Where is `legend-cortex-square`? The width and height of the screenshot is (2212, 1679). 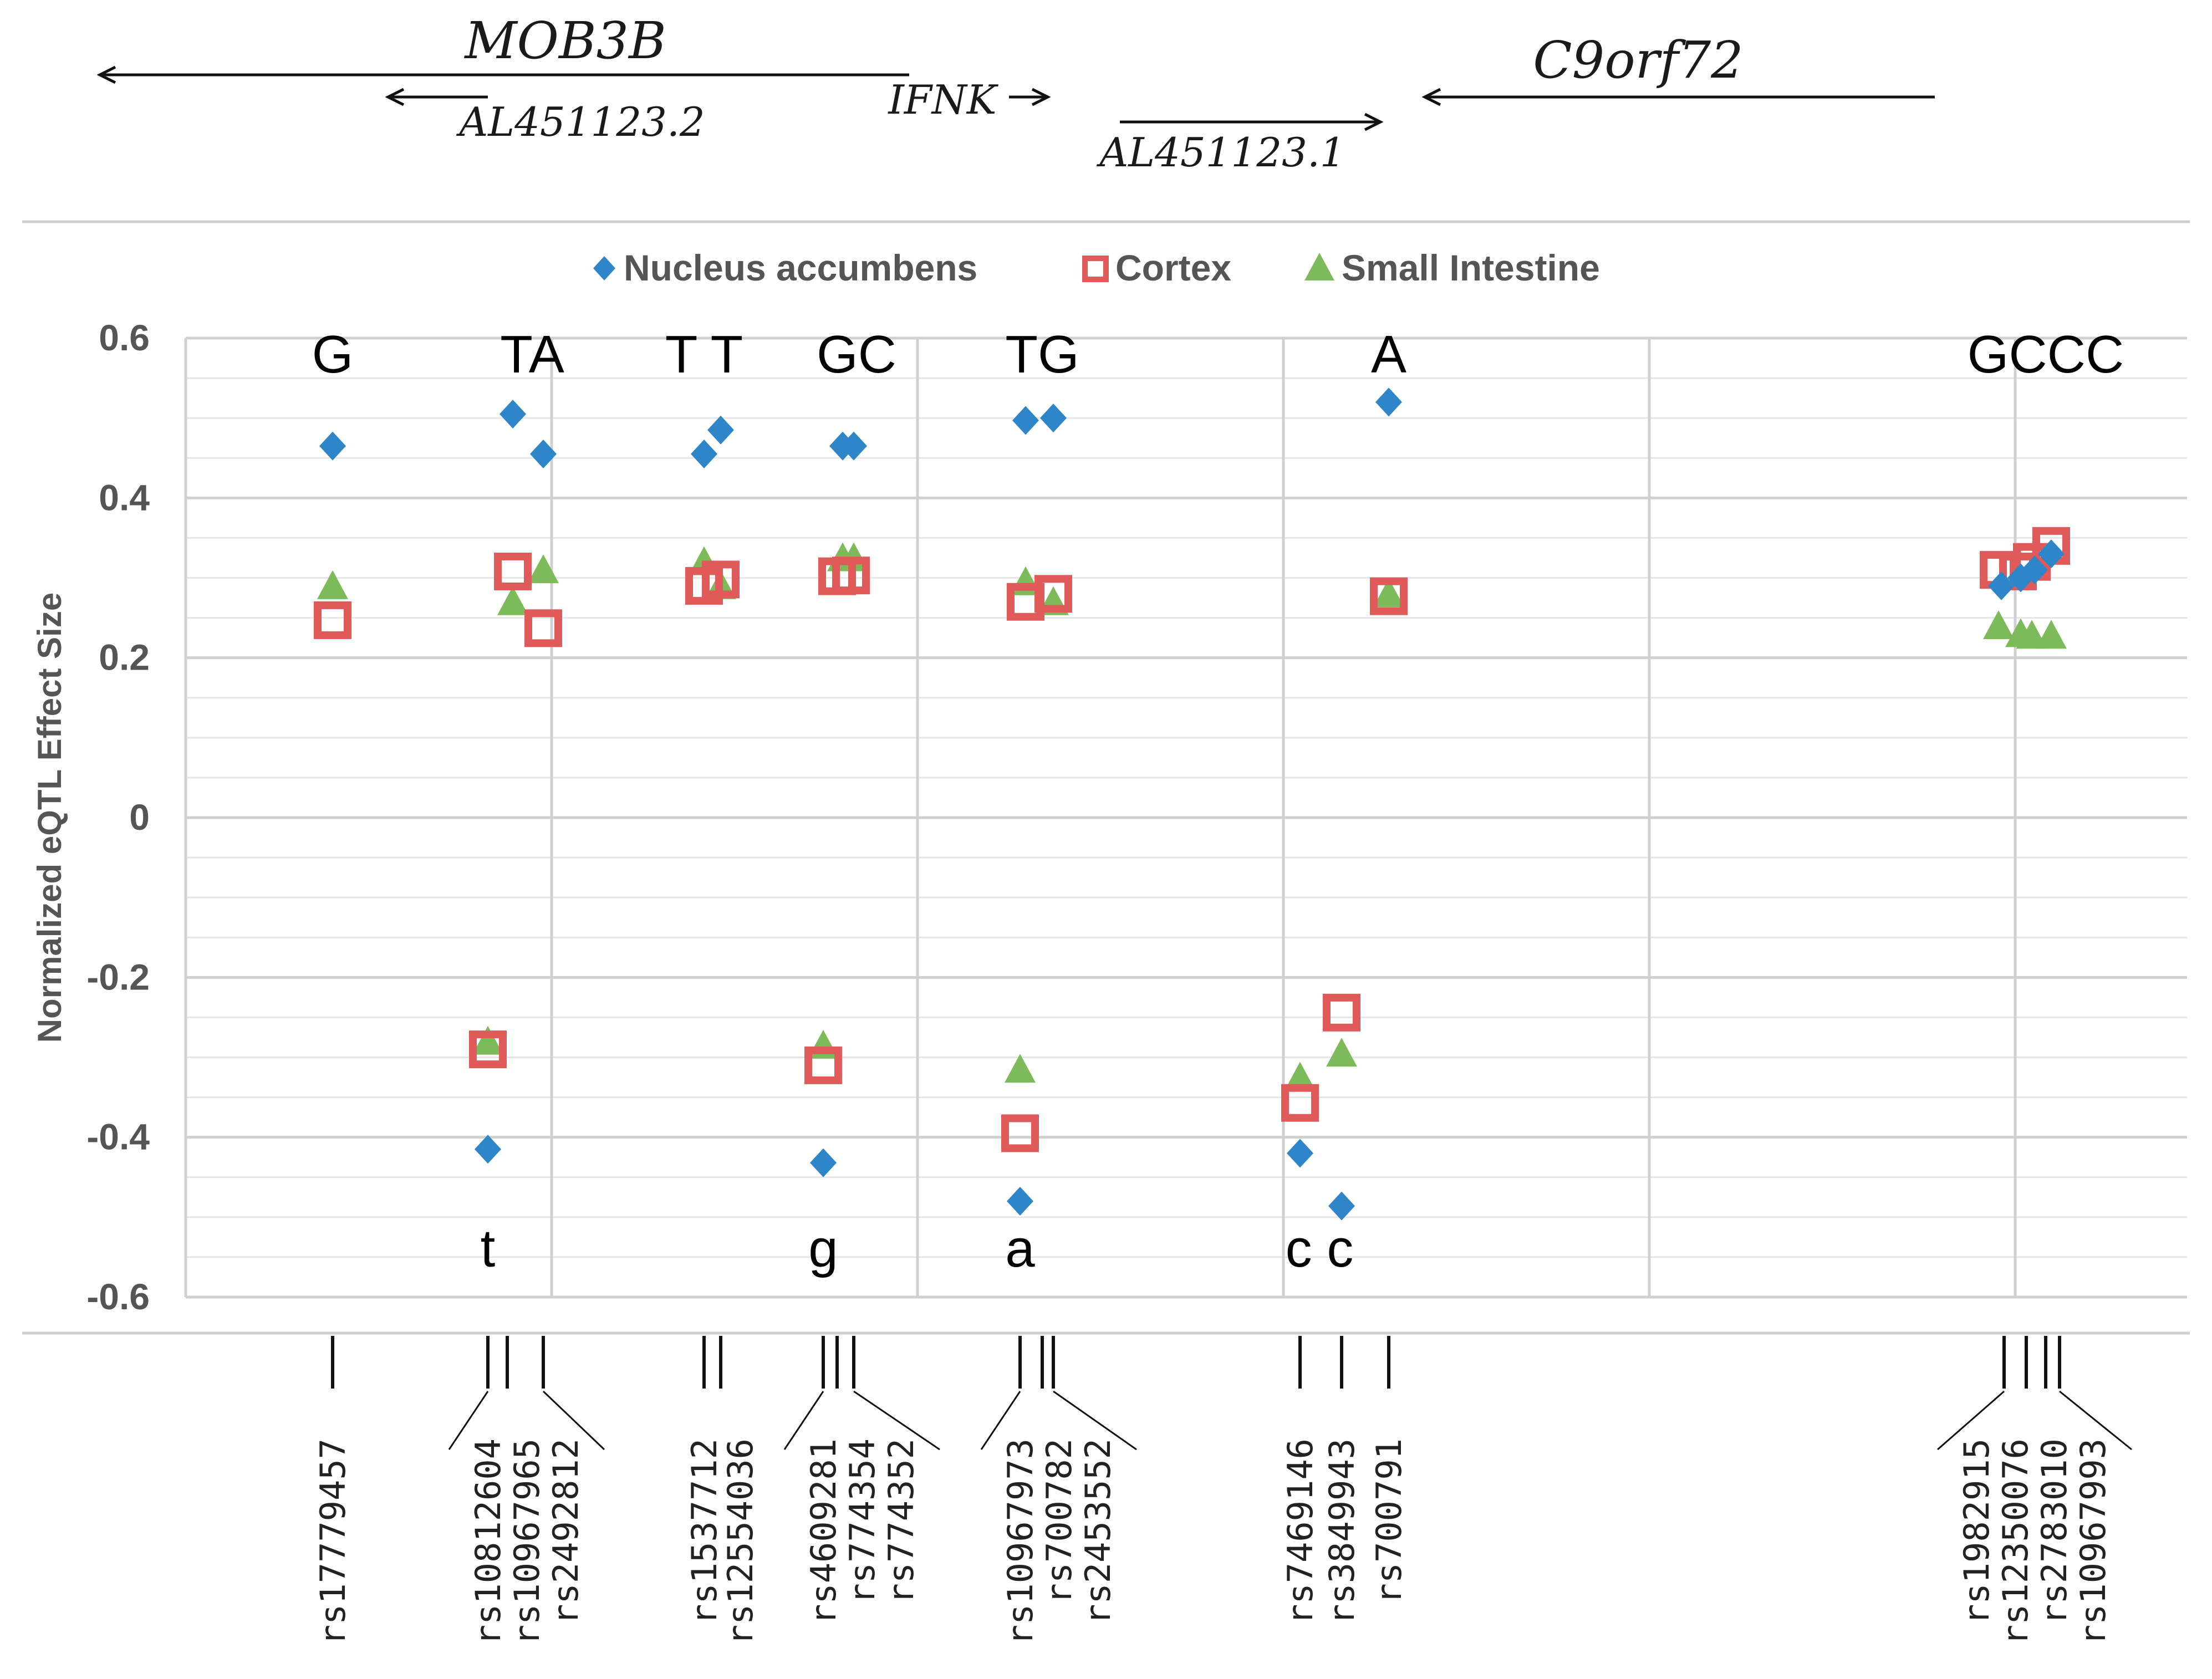 legend-cortex-square is located at coordinates (1095, 269).